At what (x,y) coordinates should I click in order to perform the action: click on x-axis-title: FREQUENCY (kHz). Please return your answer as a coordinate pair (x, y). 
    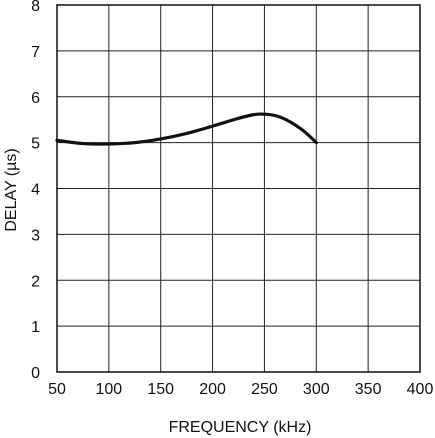
    Looking at the image, I should click on (240, 427).